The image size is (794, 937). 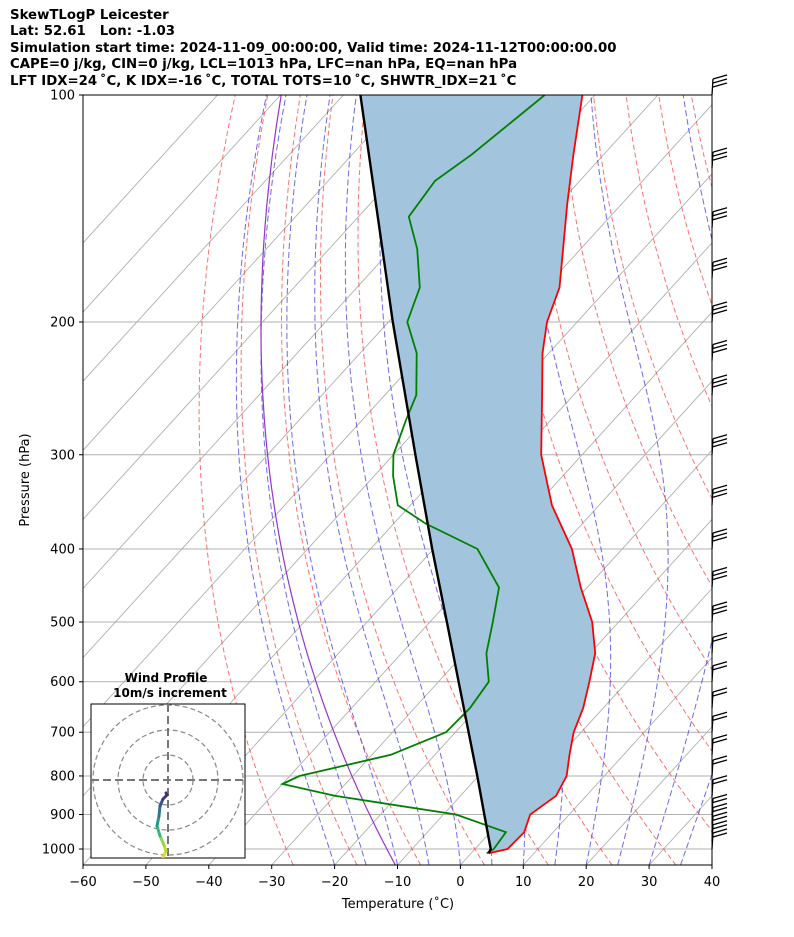 I want to click on y-tick-label: 300, so click(x=62, y=455).